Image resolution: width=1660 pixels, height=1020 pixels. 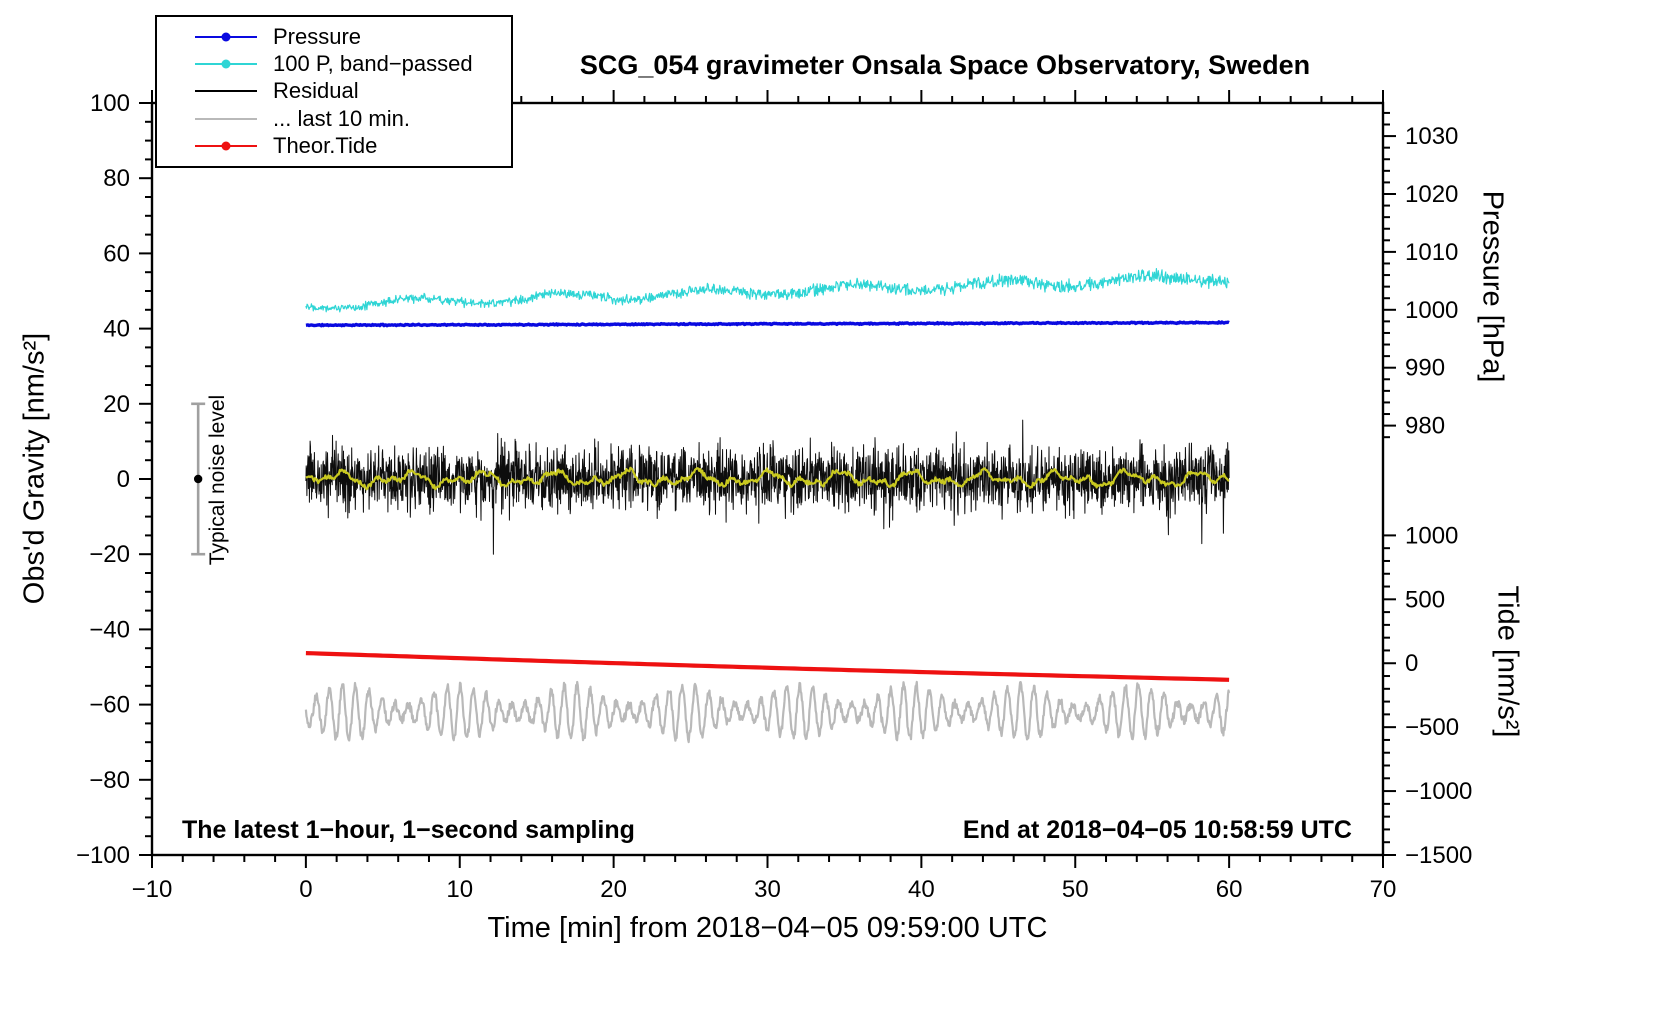 I want to click on series-band_passed, so click(x=767, y=290).